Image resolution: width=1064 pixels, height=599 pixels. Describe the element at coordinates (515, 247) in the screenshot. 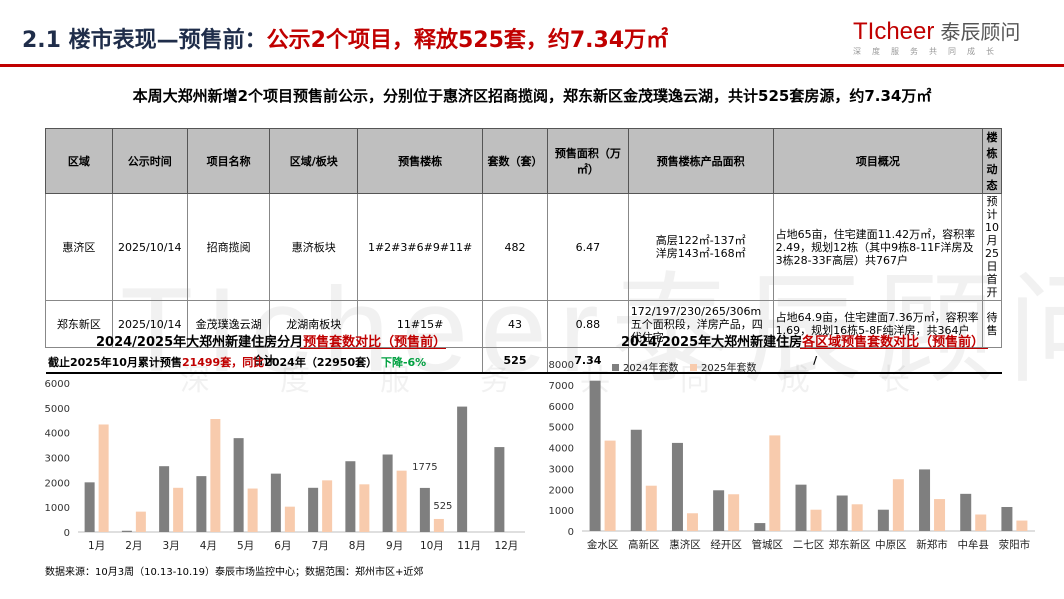

I see `table-cell: 482` at that location.